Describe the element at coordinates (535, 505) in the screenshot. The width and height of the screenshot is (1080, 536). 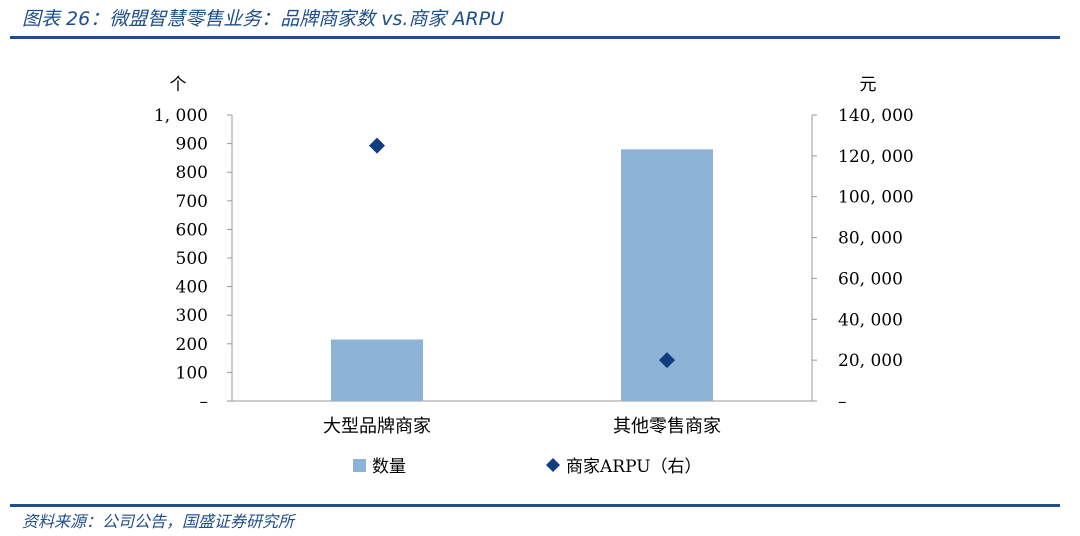
I see `footer-divider` at that location.